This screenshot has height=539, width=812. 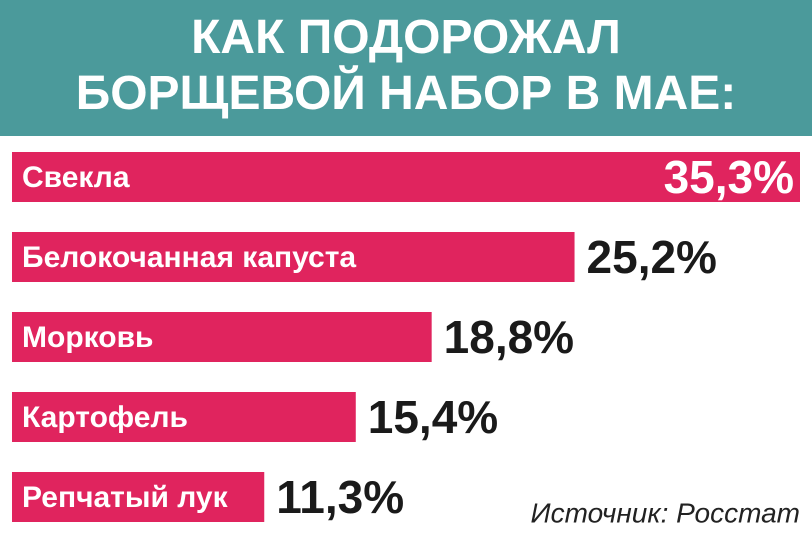 What do you see at coordinates (509, 337) in the screenshot?
I see `value-label: 18,8%` at bounding box center [509, 337].